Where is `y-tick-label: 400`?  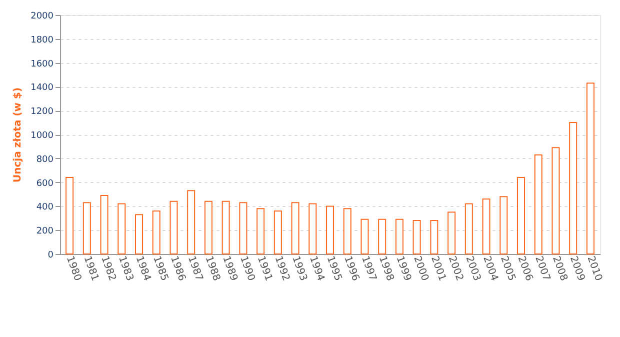 y-tick-label: 400 is located at coordinates (45, 207).